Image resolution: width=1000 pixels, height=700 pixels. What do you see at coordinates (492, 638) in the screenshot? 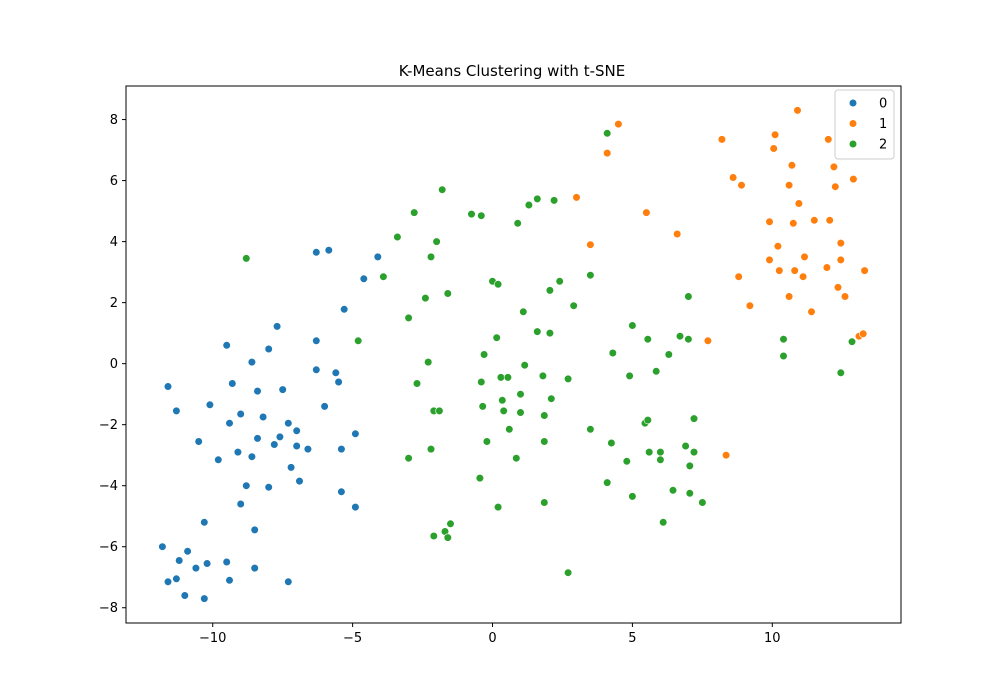
I see `x-tick-label: 0` at bounding box center [492, 638].